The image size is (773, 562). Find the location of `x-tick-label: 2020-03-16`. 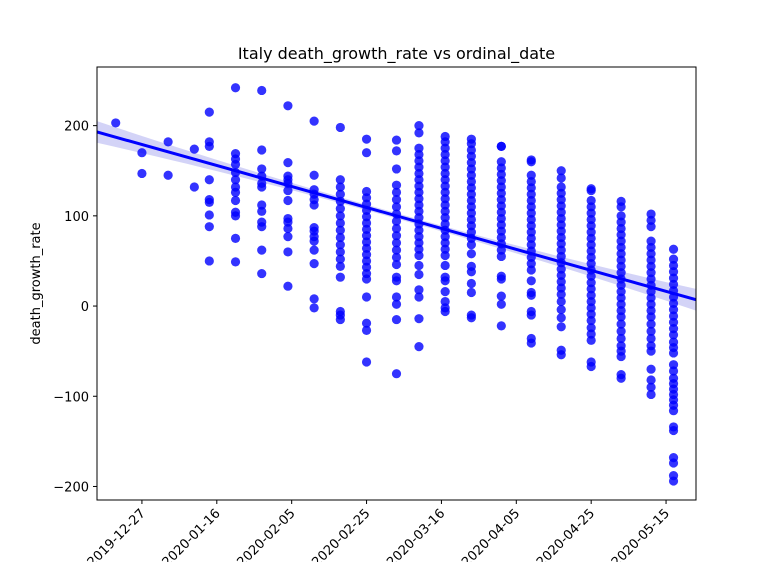

x-tick-label: 2020-03-16 is located at coordinates (416, 534).